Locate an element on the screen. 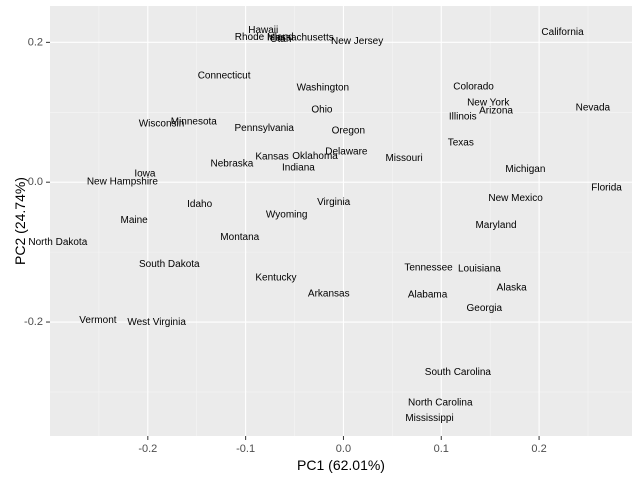 This screenshot has height=480, width=640. point-label: Vermont is located at coordinates (97, 320).